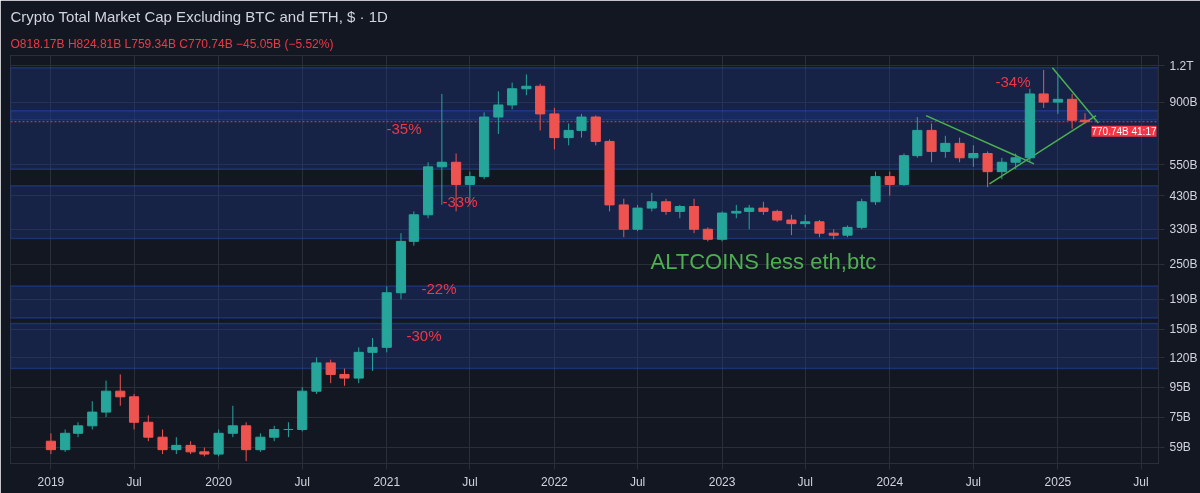 The image size is (1200, 493). I want to click on y-tick-label: 95B, so click(1180, 387).